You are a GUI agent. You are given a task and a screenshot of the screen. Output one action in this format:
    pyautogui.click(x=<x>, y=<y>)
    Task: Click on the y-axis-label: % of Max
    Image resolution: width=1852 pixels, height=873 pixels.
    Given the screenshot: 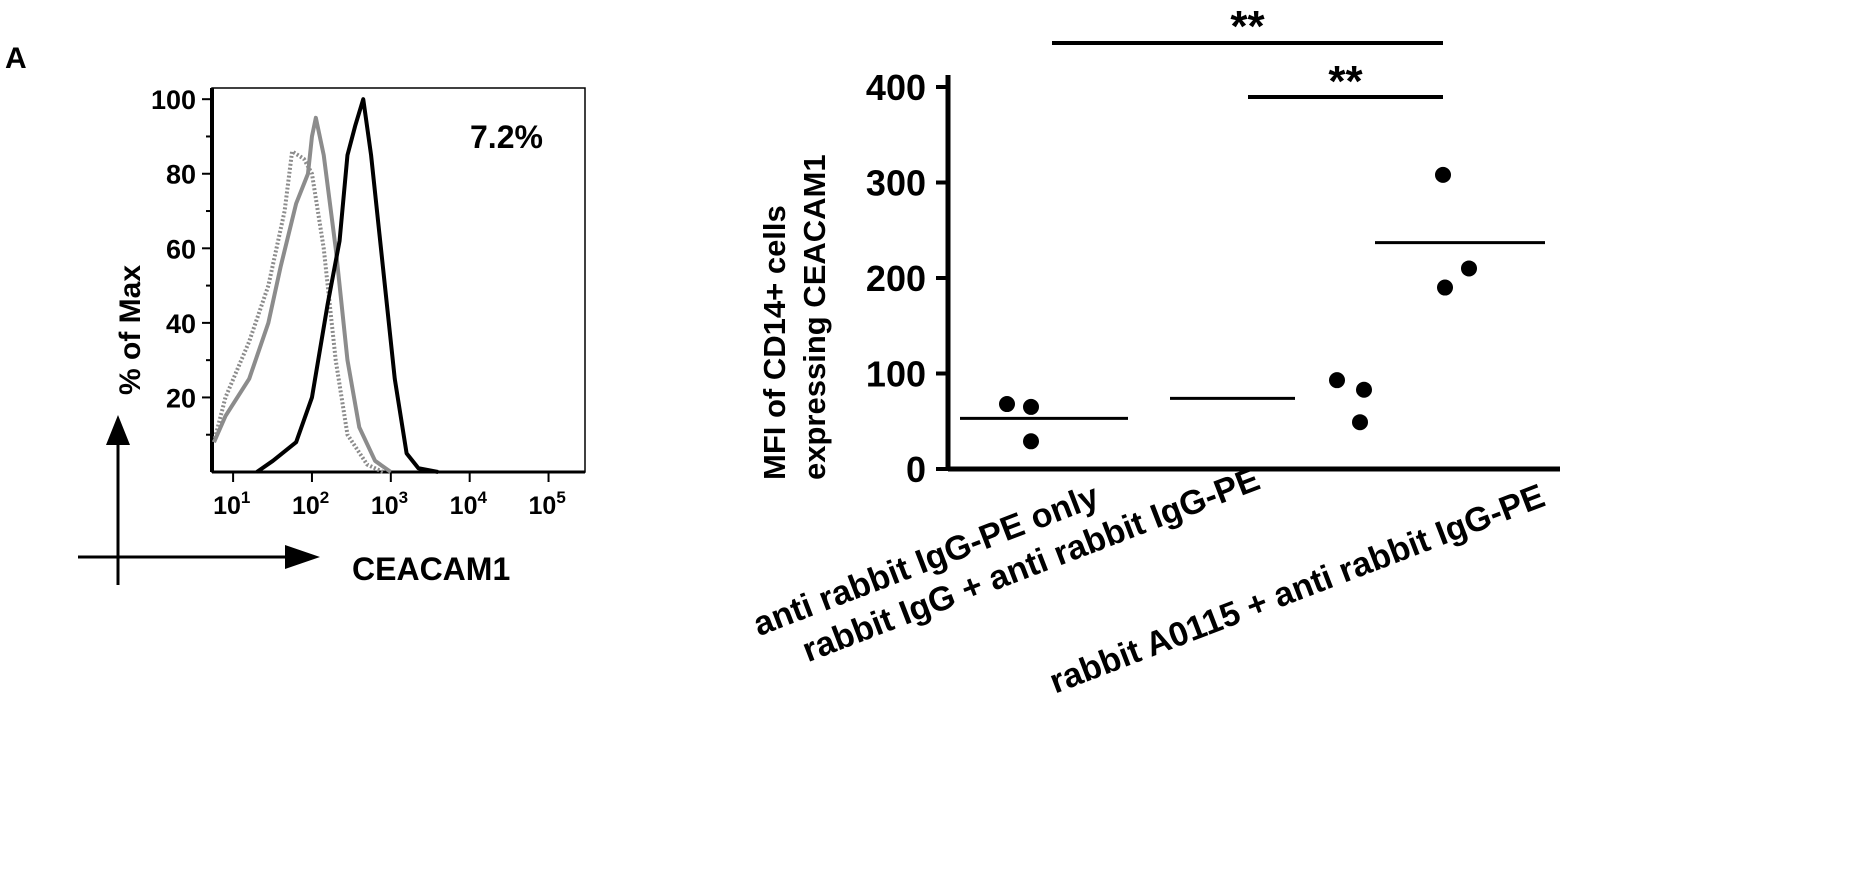 What is the action you would take?
    pyautogui.click(x=130, y=330)
    